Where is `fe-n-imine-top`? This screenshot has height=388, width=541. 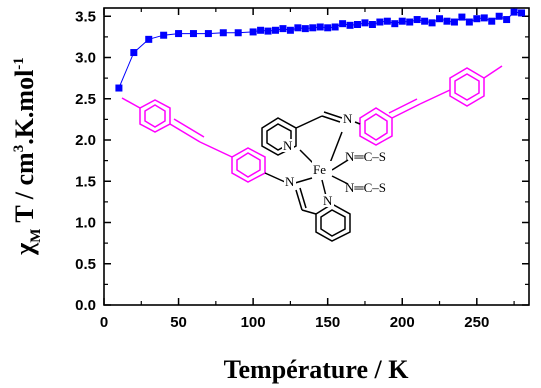 fe-n-imine-top is located at coordinates (336, 147).